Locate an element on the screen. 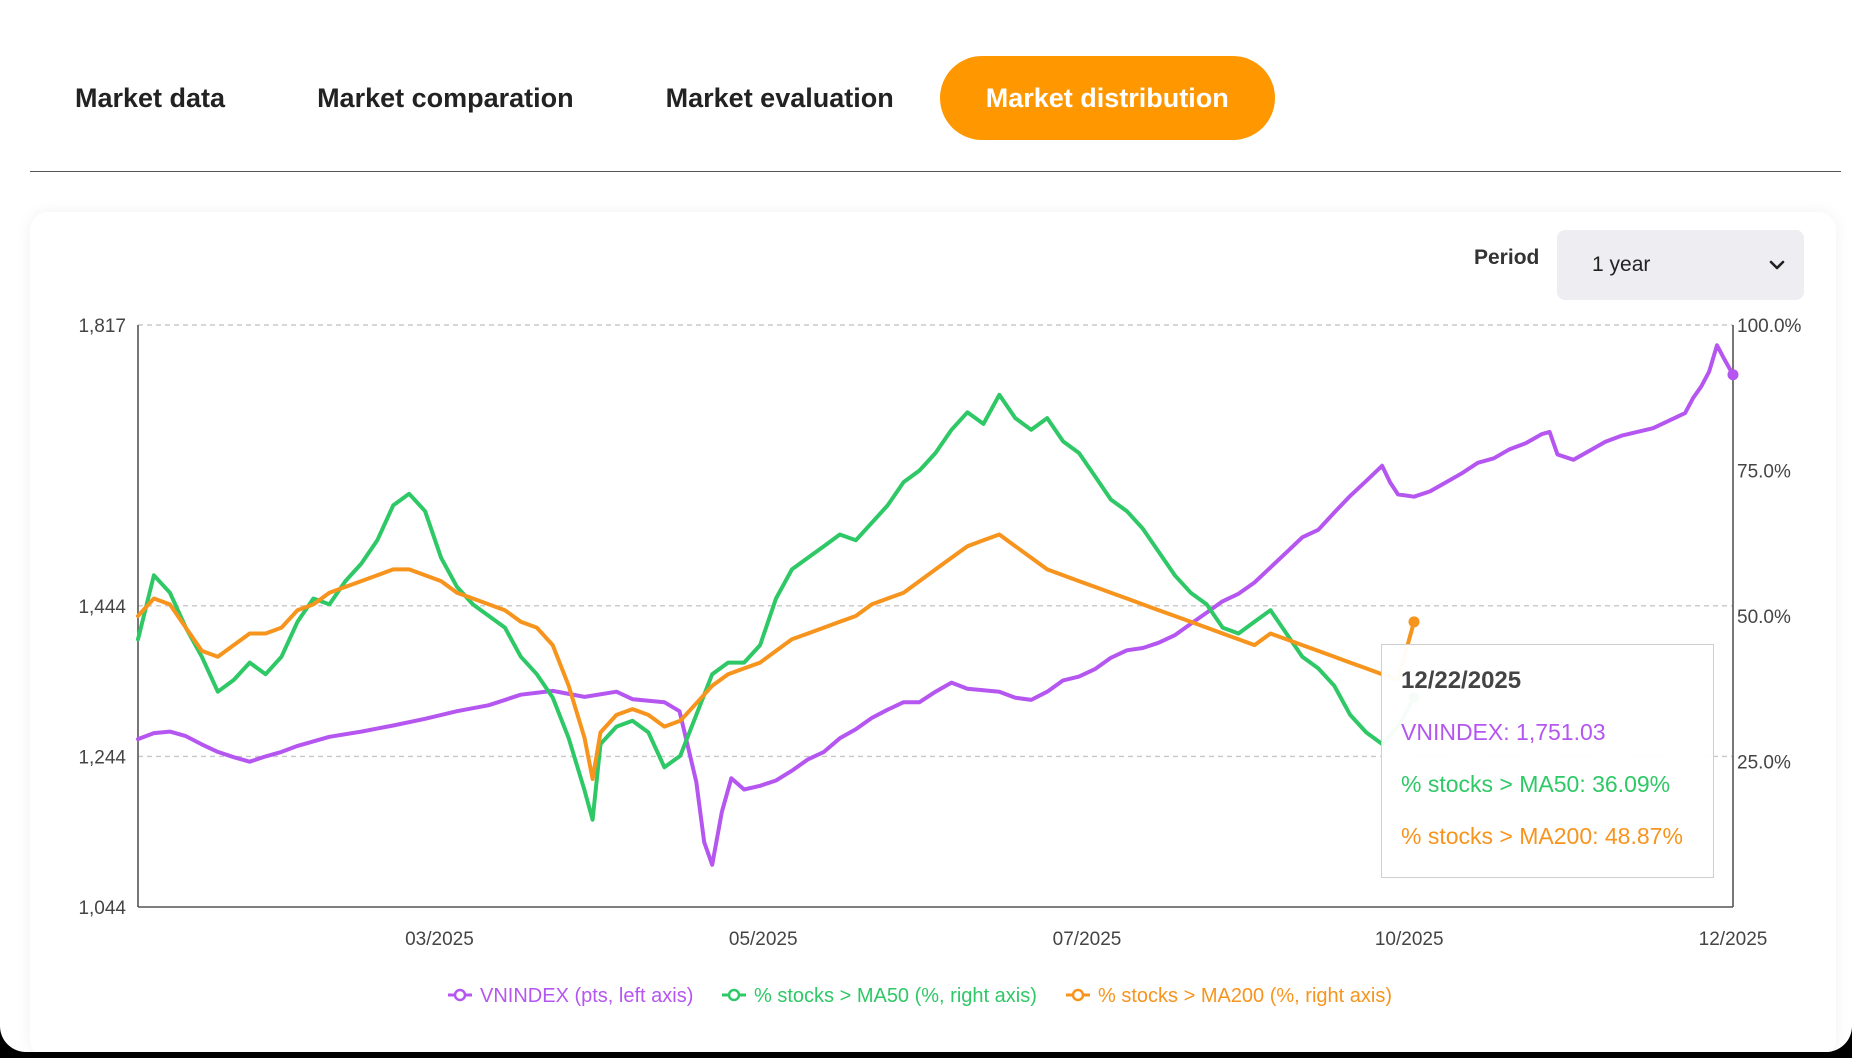 This screenshot has width=1852, height=1058. period-select: 1 year is located at coordinates (1680, 265).